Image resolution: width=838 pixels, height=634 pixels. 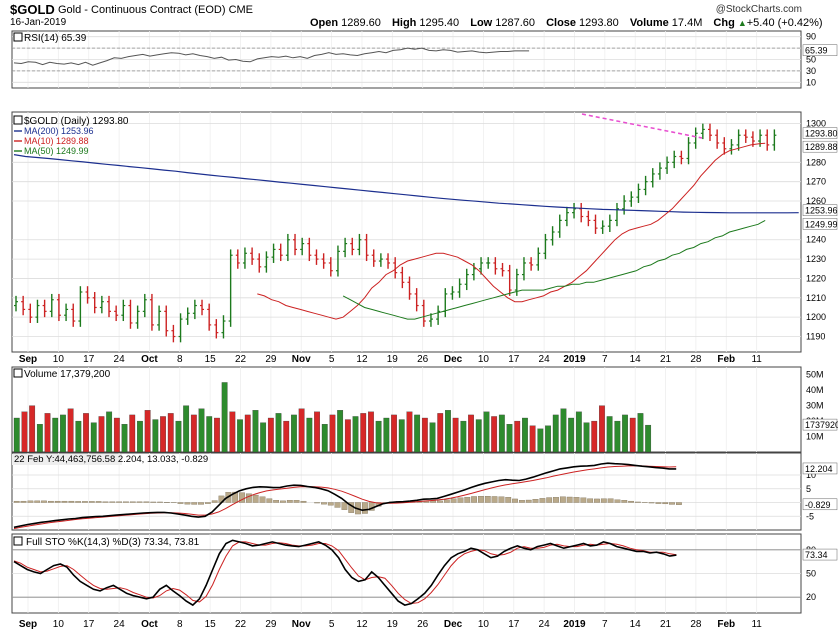 What do you see at coordinates (605, 624) in the screenshot?
I see `x-axis-label: 7` at bounding box center [605, 624].